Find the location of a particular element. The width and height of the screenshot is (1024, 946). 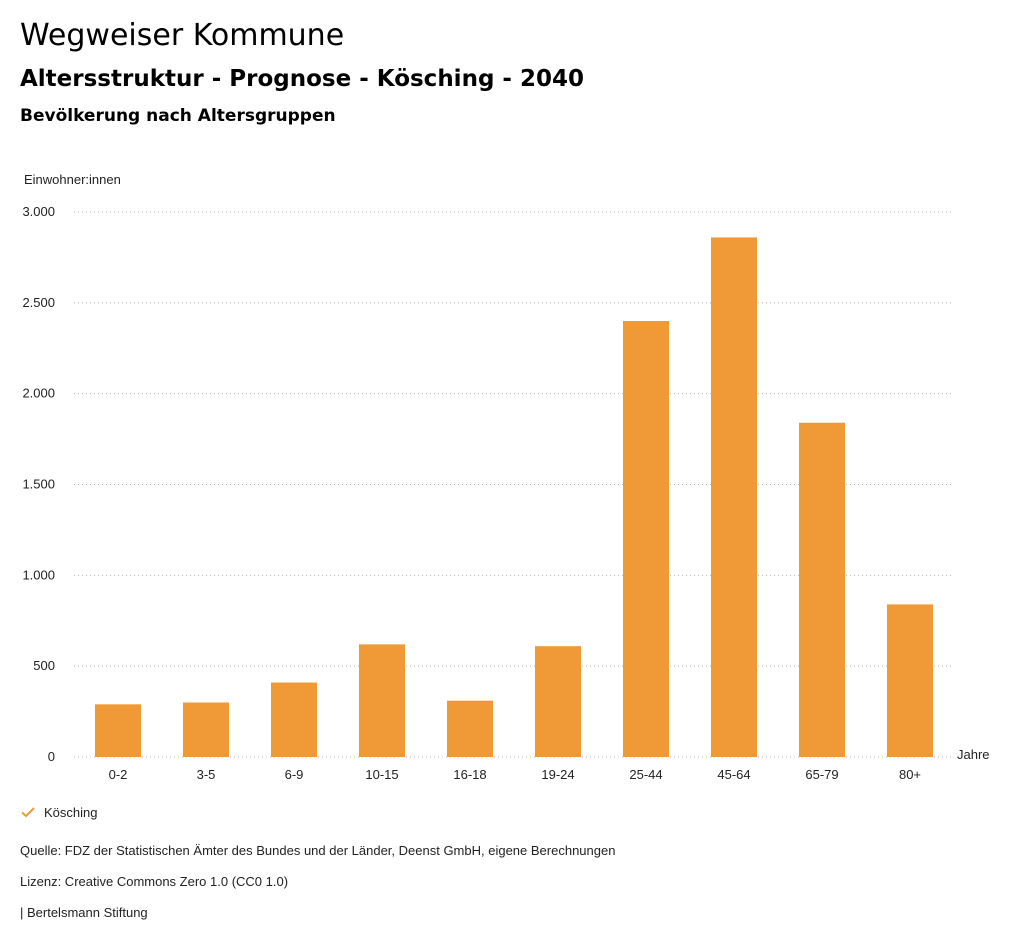

credit-text: | Bertelsmann Stiftung is located at coordinates (84, 912).